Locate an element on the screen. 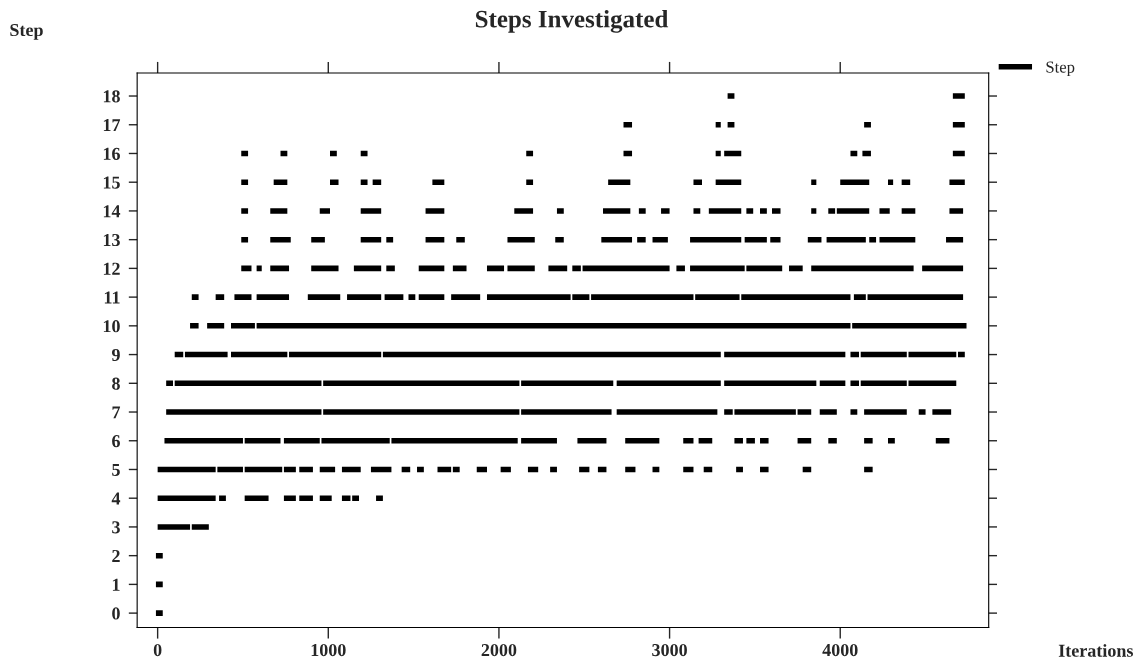 Image resolution: width=1143 pixels, height=664 pixels. x-tick-label: 0 is located at coordinates (157, 650).